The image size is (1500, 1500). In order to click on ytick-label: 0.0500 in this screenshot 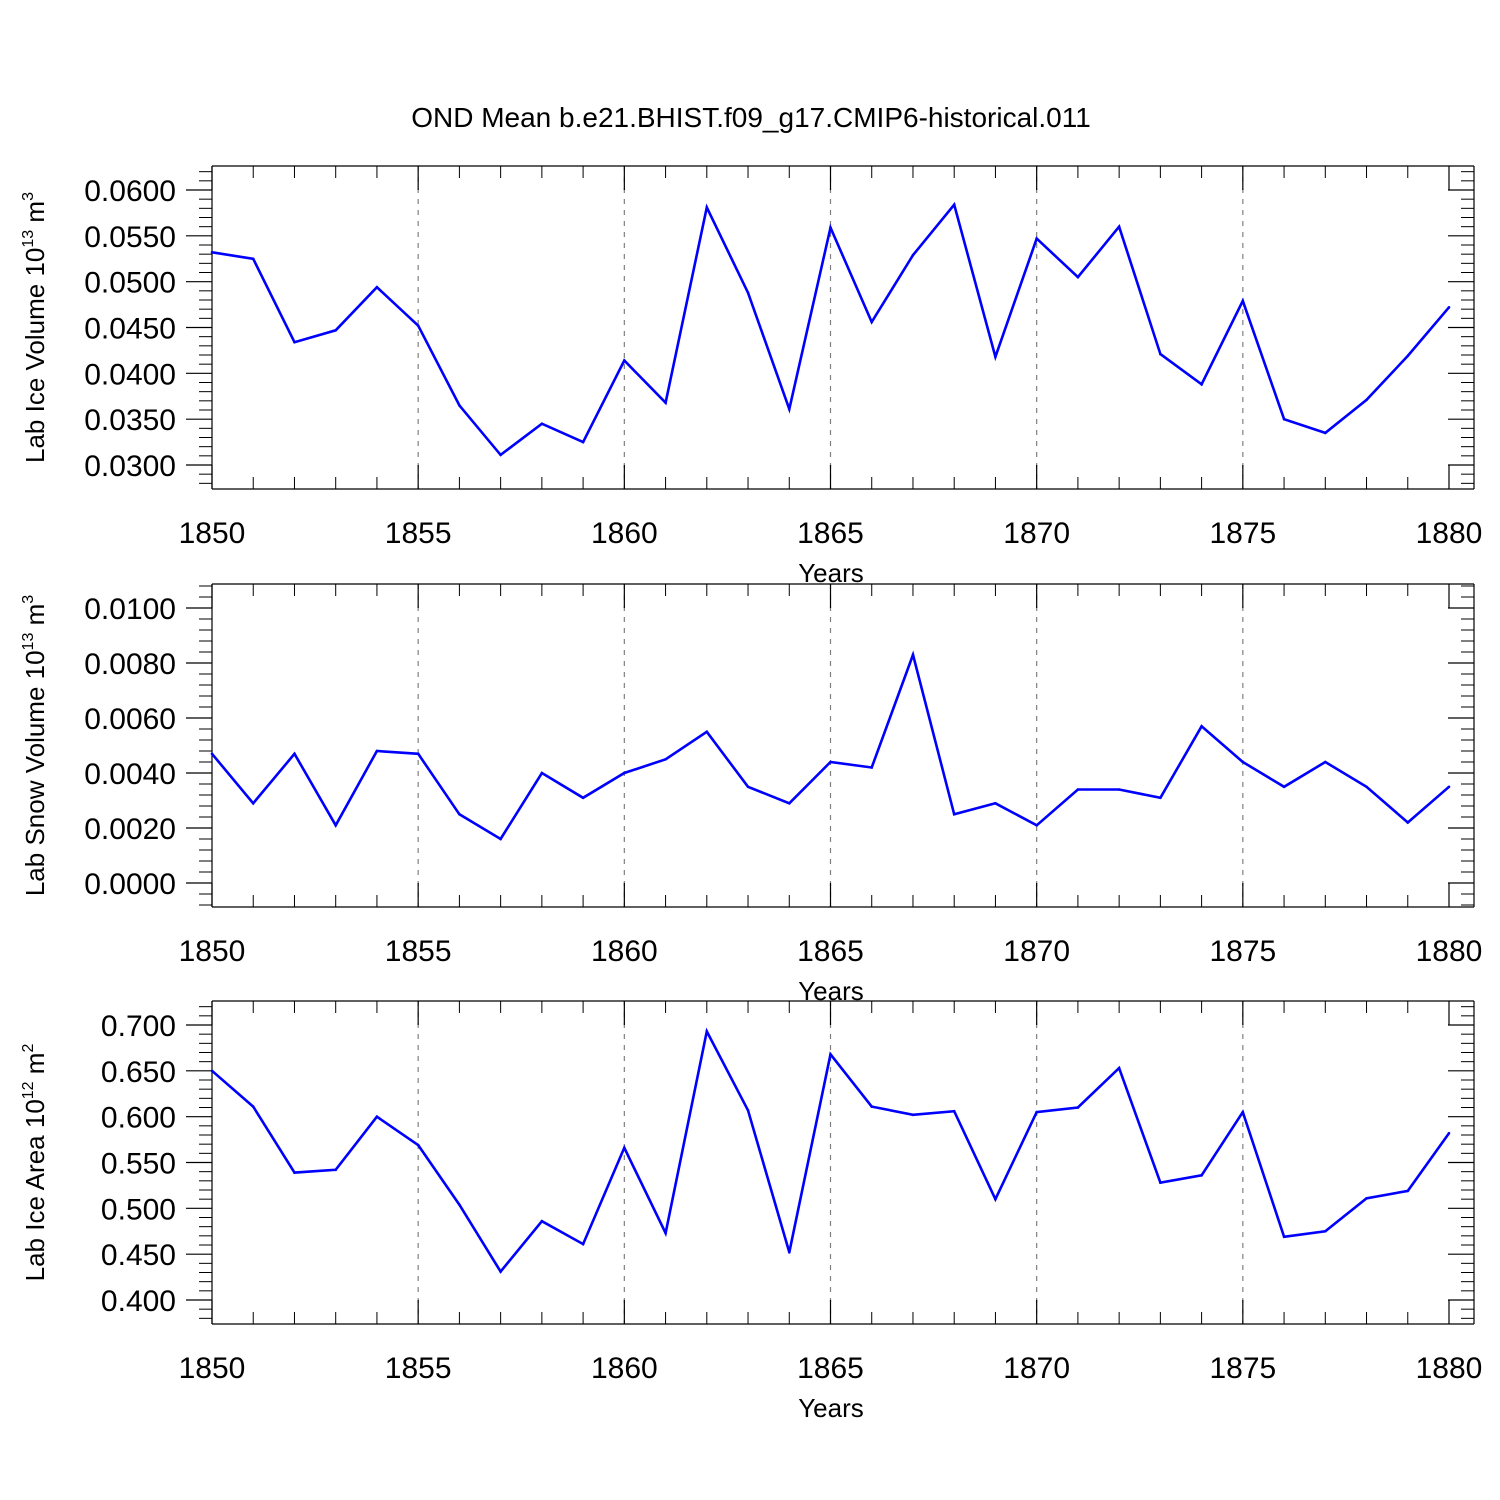, I will do `click(130, 283)`.